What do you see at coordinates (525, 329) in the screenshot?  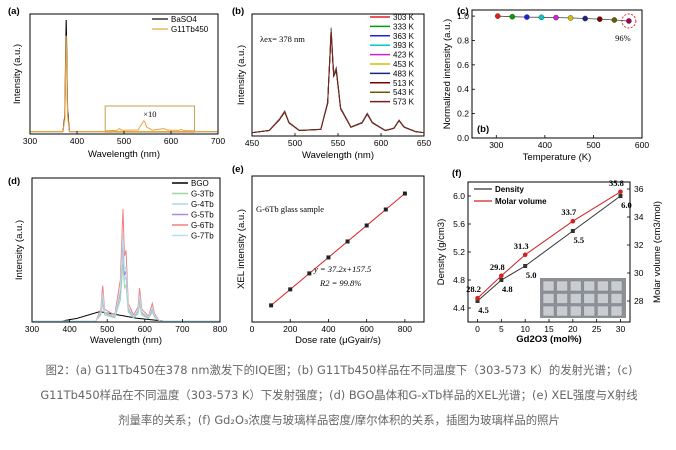 I see `x-tick-label: 10` at bounding box center [525, 329].